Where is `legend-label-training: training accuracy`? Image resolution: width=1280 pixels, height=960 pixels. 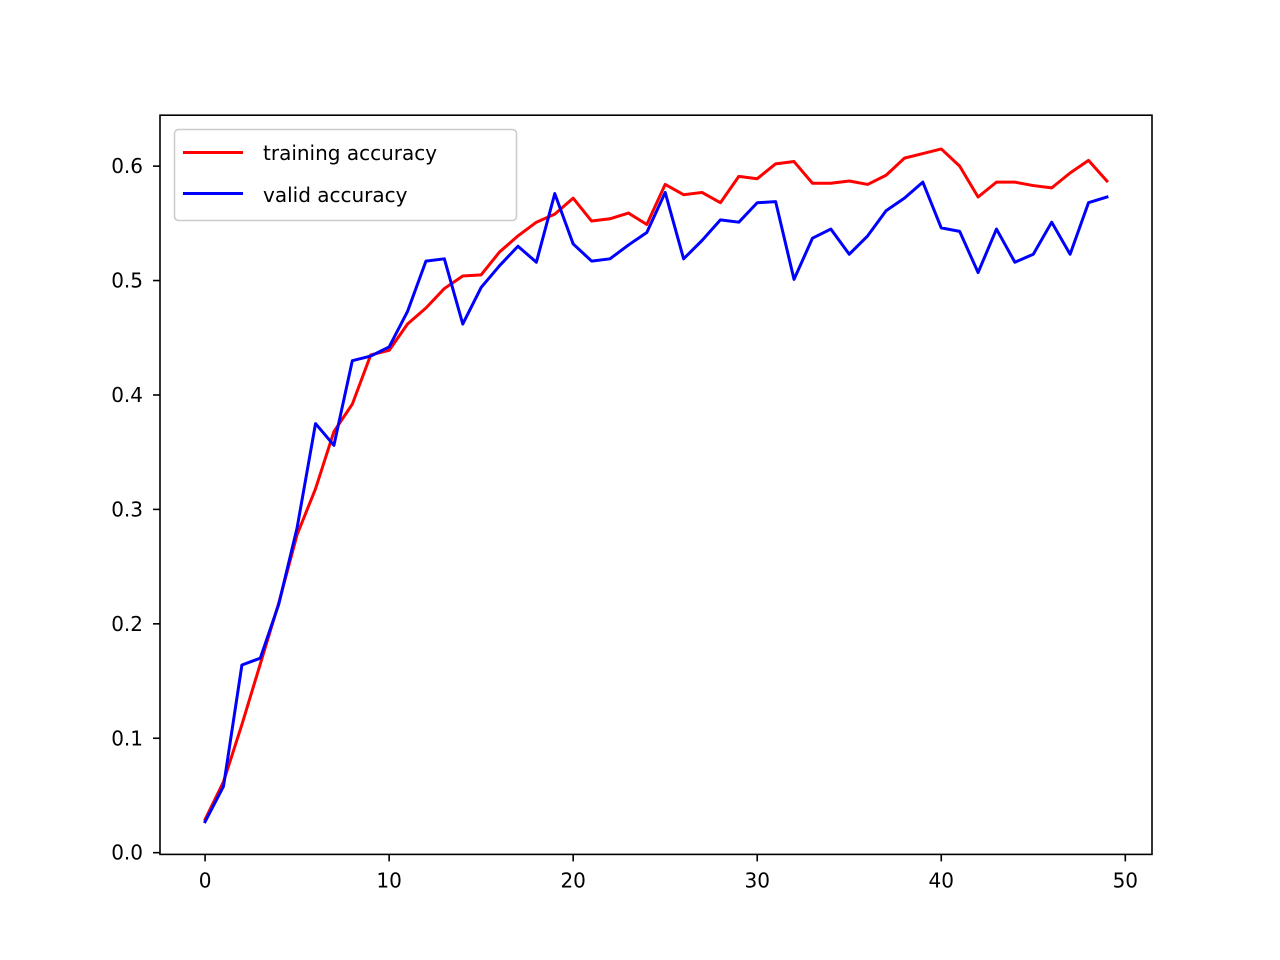
legend-label-training: training accuracy is located at coordinates (350, 153).